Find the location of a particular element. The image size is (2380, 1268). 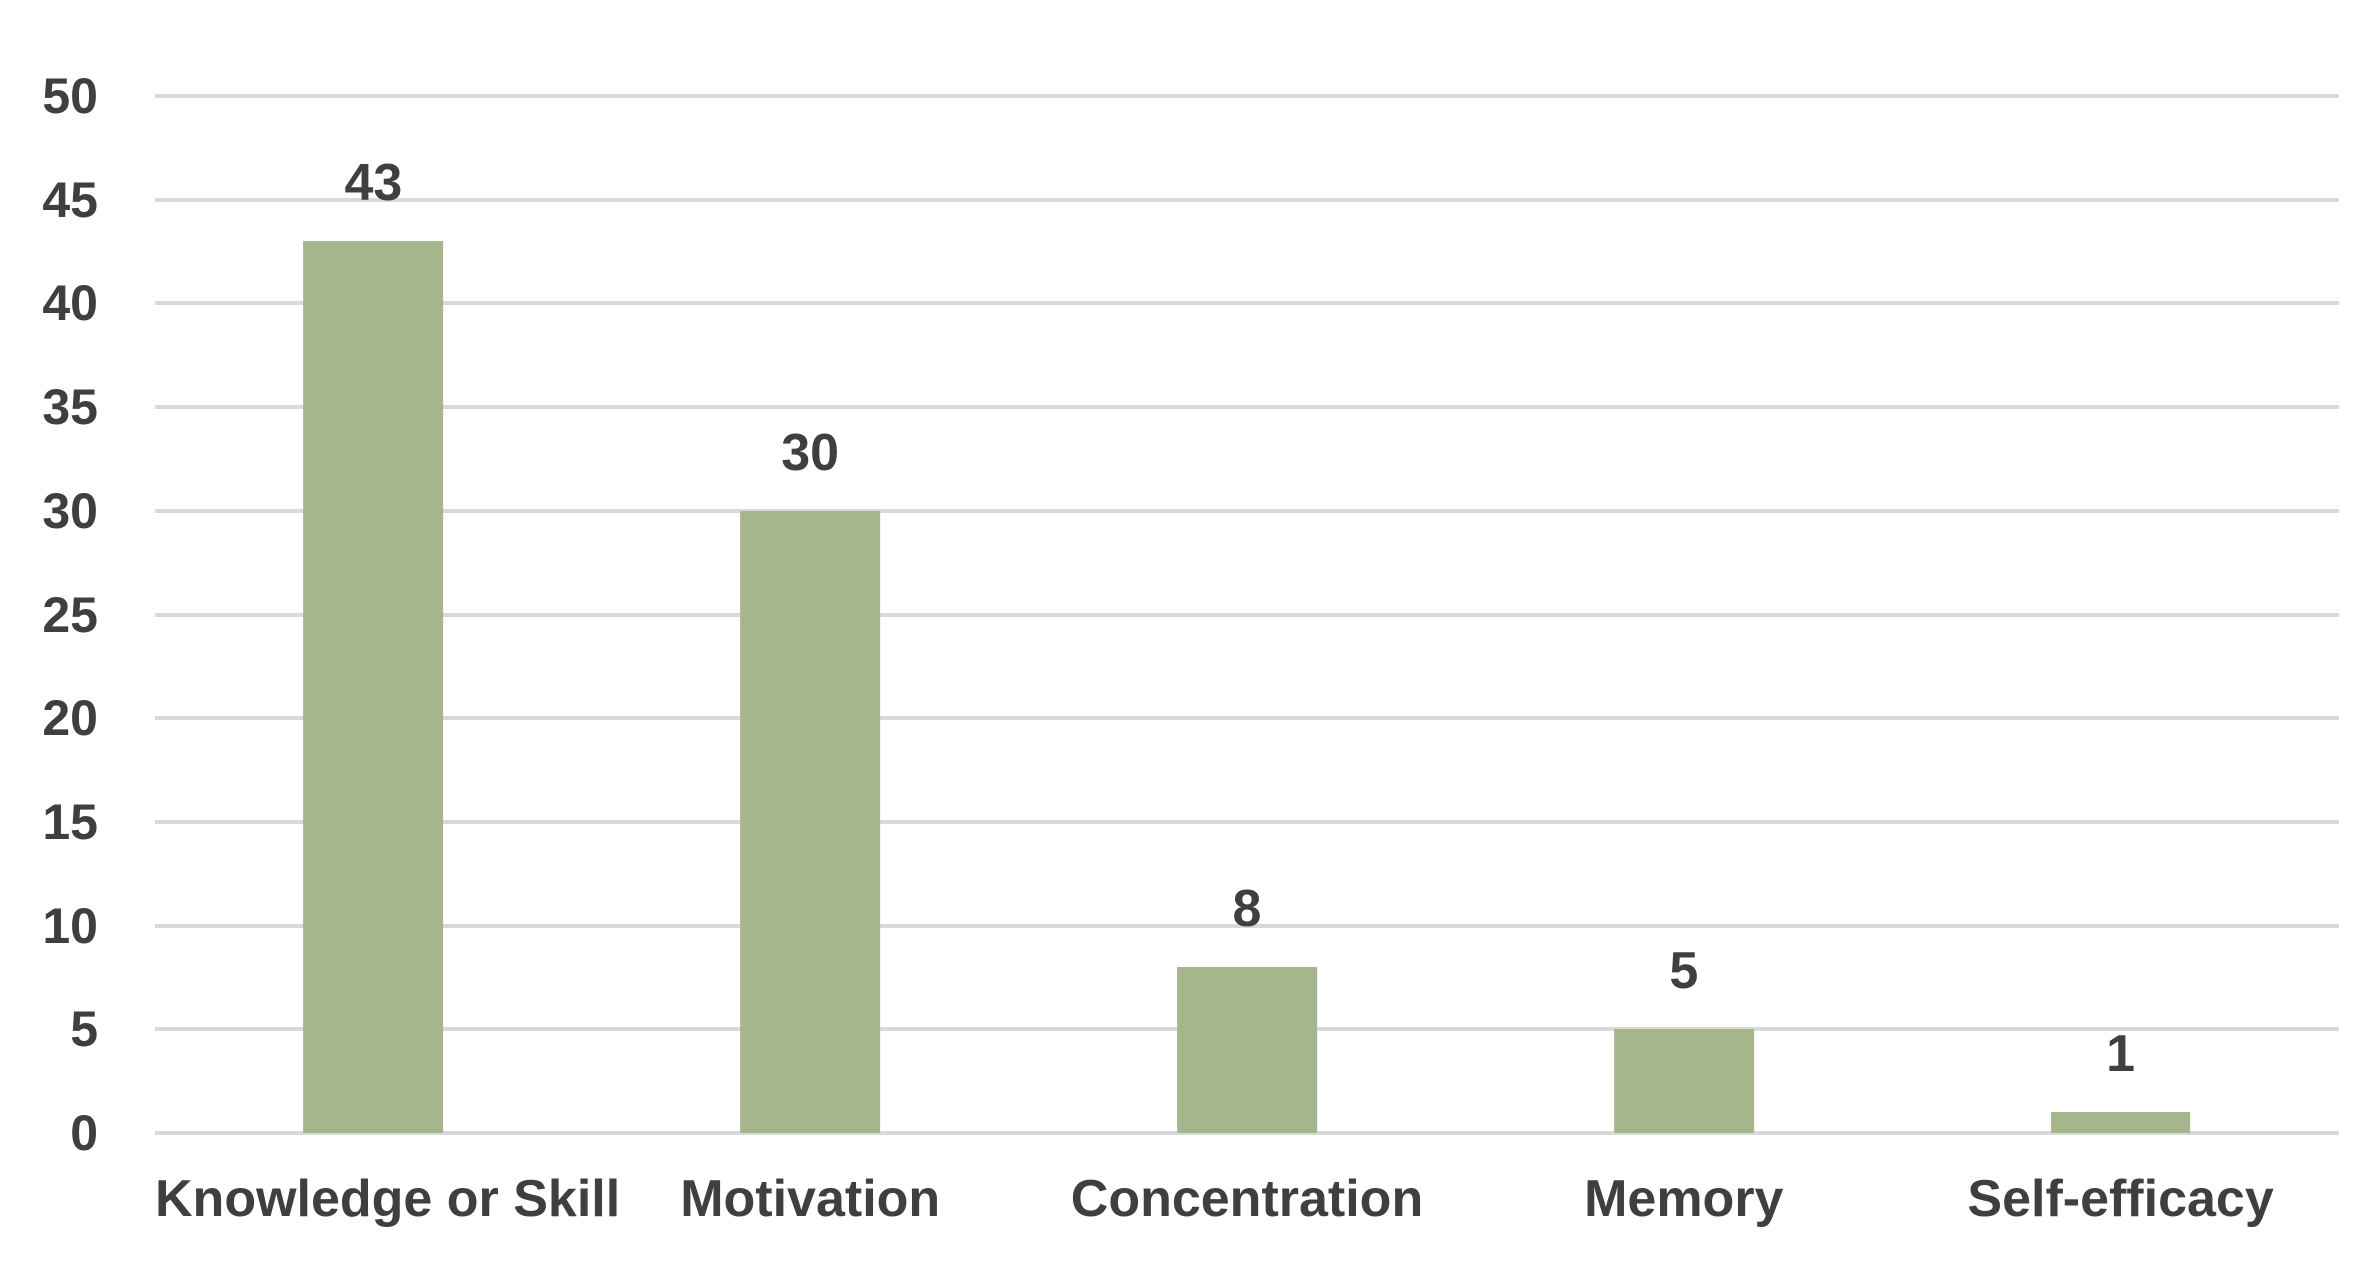

x-label-knowledge-or-skill: Knowledge or Skill is located at coordinates (388, 1199).